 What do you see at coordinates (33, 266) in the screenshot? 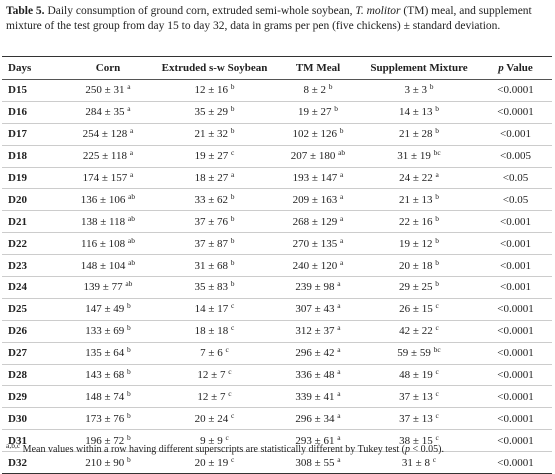
I see `day-cell: D23` at bounding box center [33, 266].